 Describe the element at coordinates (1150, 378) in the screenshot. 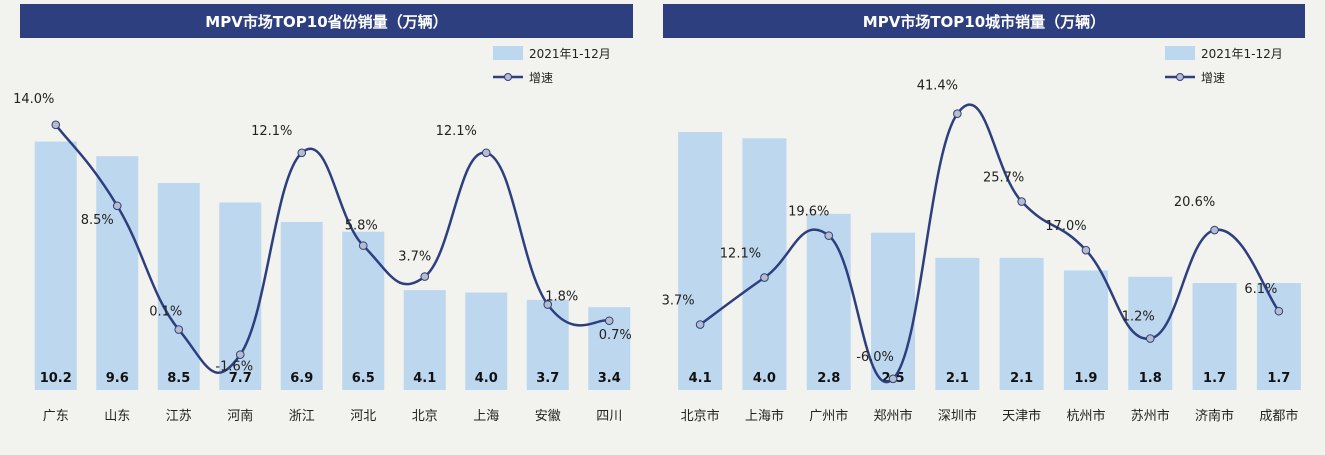

I see `bar-value-label: 1.8` at that location.